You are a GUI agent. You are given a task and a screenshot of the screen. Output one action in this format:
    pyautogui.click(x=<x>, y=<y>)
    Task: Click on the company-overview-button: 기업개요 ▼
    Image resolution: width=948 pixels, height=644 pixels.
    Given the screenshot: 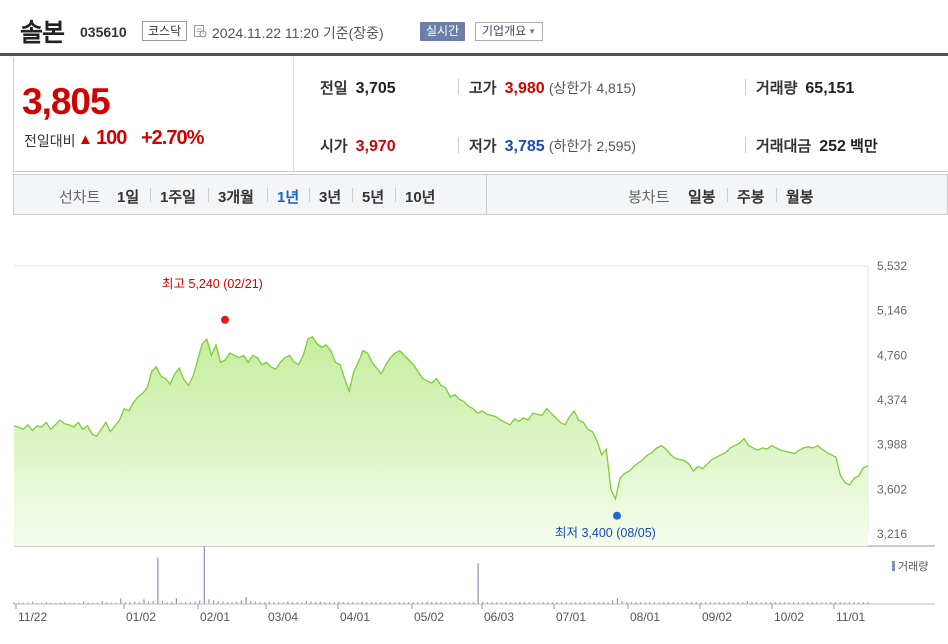 What is the action you would take?
    pyautogui.click(x=509, y=31)
    